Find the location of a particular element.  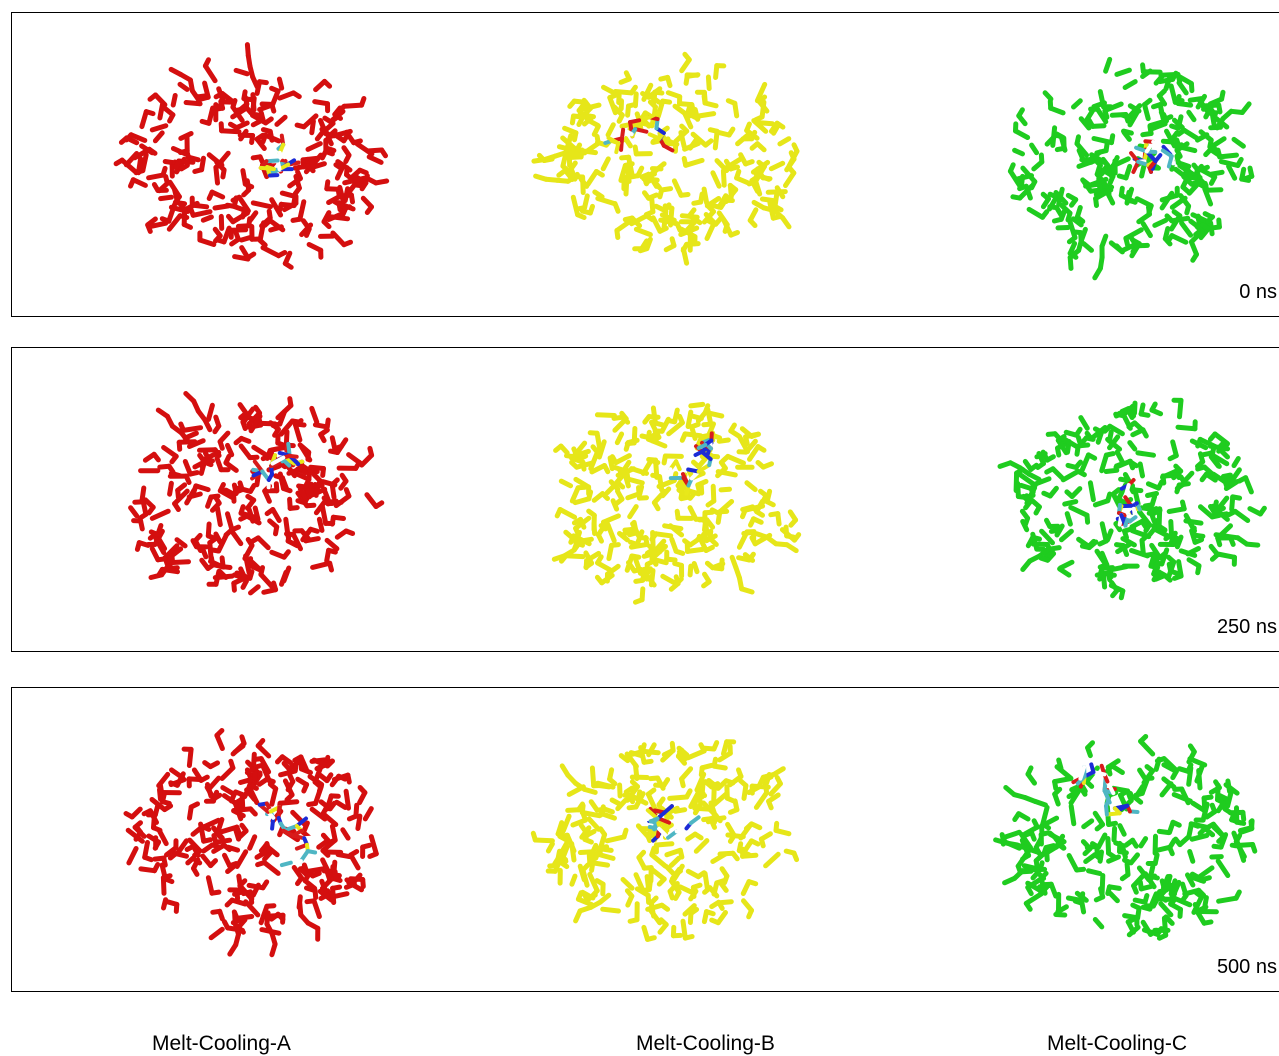

column-label-a: Melt-Cooling-A is located at coordinates (221, 1044).